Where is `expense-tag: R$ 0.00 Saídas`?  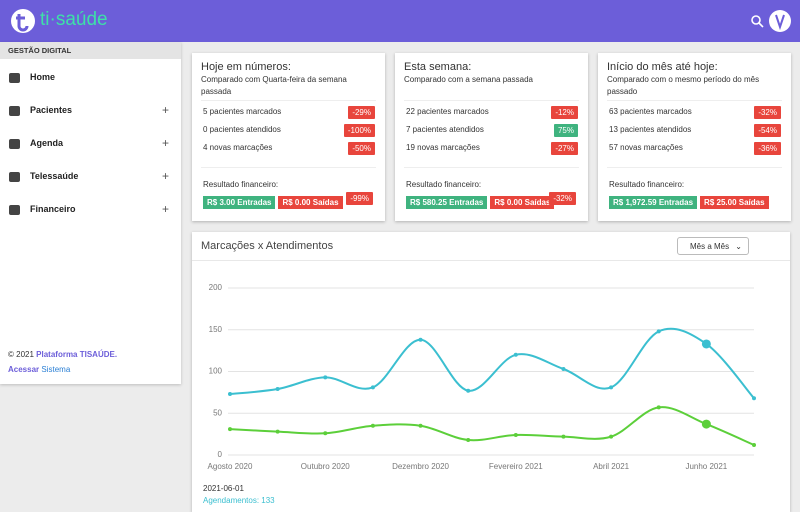 expense-tag: R$ 0.00 Saídas is located at coordinates (522, 202).